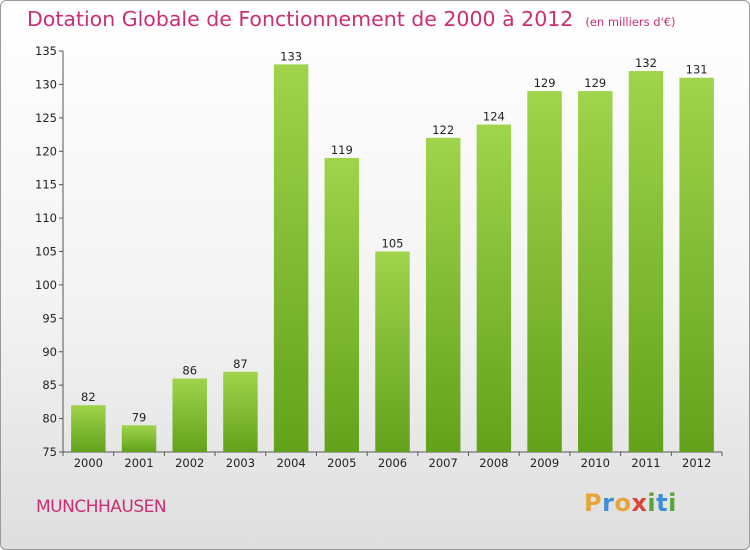  What do you see at coordinates (630, 22) in the screenshot?
I see `chart-unit-note: (en milliers d'€)` at bounding box center [630, 22].